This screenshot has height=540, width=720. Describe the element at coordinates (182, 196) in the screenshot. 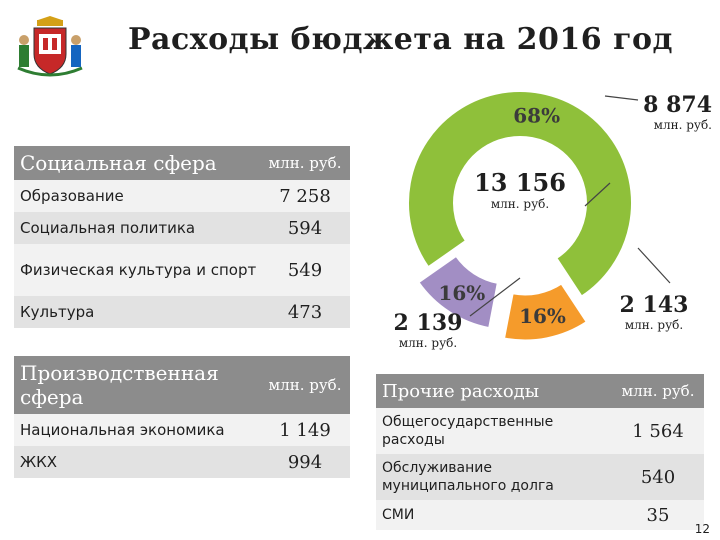

I see `table-row: Образование 7 258` at that location.